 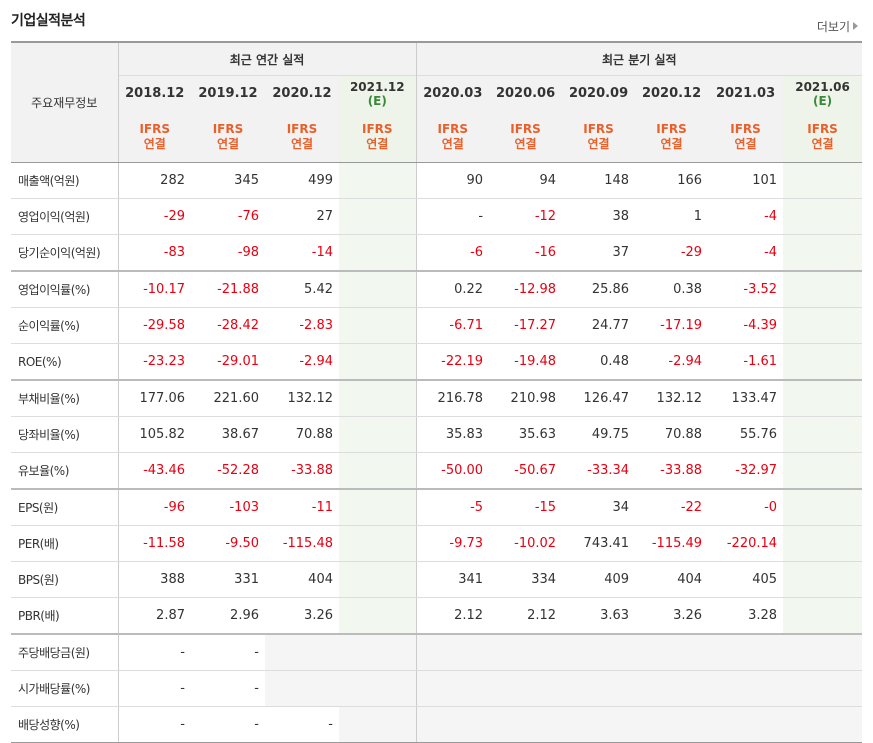 What do you see at coordinates (302, 180) in the screenshot?
I see `table-cell: 499` at bounding box center [302, 180].